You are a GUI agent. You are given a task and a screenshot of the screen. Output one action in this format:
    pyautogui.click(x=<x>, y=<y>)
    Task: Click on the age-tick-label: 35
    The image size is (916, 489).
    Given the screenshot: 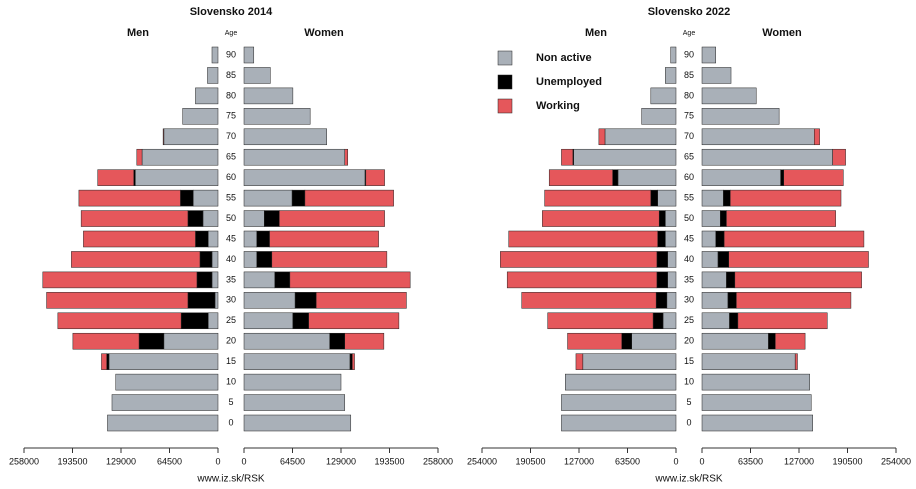 What is the action you would take?
    pyautogui.click(x=231, y=279)
    